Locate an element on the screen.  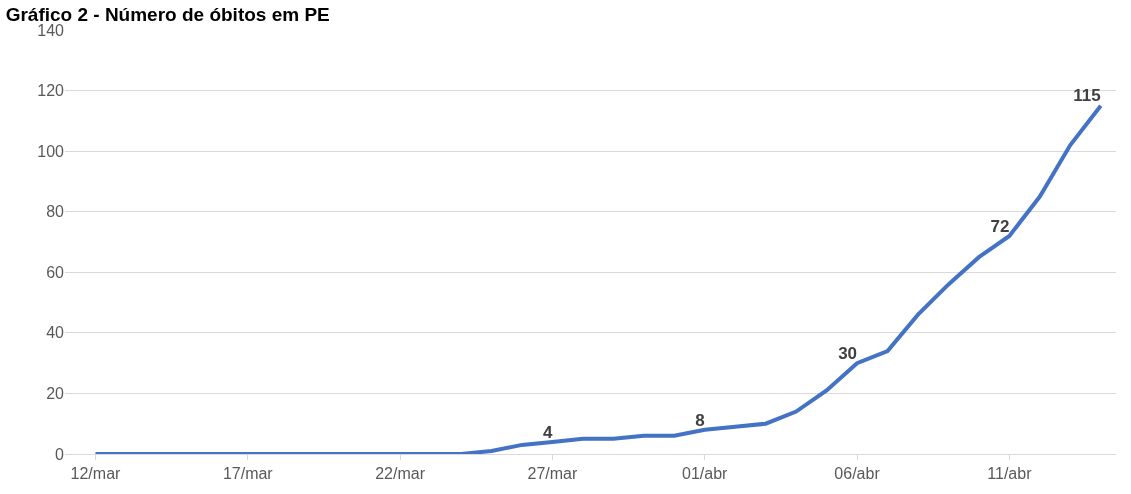
x-tick-label: 06/abr is located at coordinates (857, 474).